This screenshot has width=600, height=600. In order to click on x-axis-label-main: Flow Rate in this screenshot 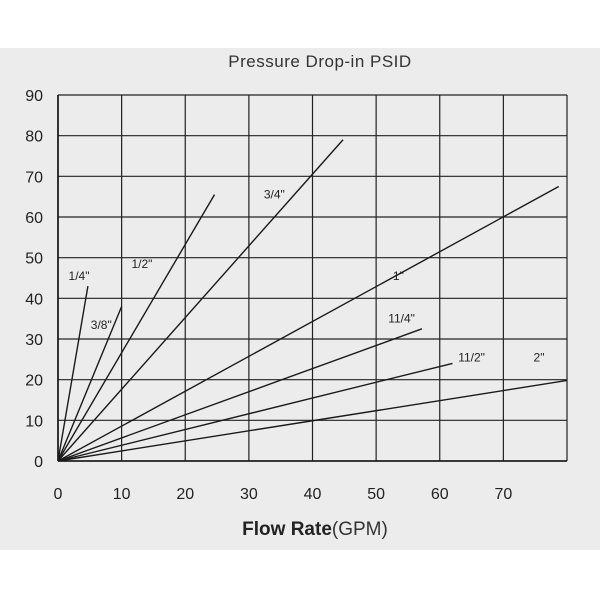, I will do `click(287, 529)`.